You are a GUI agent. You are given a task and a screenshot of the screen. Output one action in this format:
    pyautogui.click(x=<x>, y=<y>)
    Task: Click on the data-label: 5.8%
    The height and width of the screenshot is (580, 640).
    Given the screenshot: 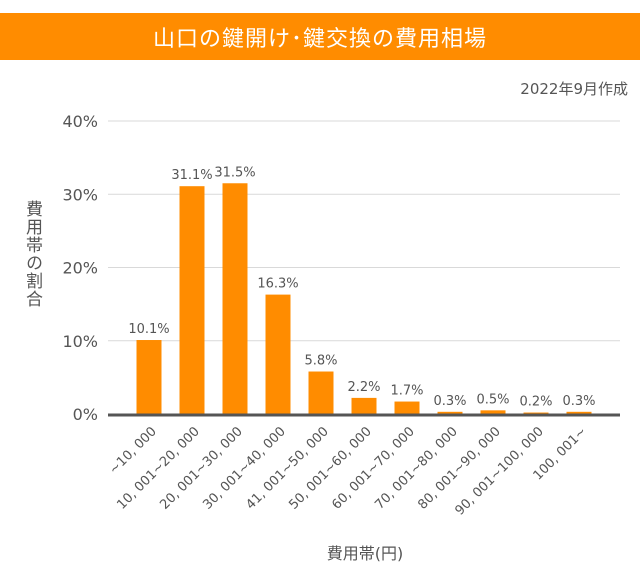 What is the action you would take?
    pyautogui.click(x=320, y=361)
    